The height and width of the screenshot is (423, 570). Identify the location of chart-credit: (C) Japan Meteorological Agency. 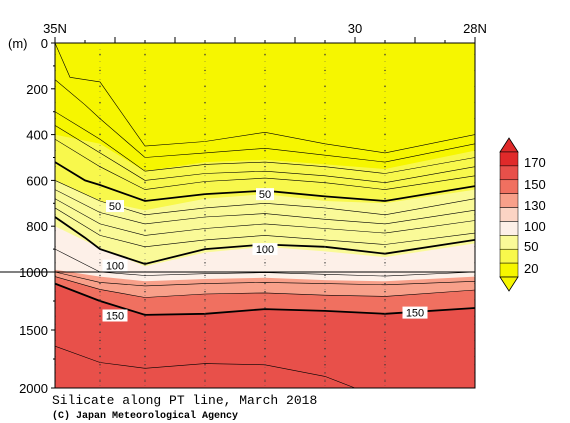
(145, 416).